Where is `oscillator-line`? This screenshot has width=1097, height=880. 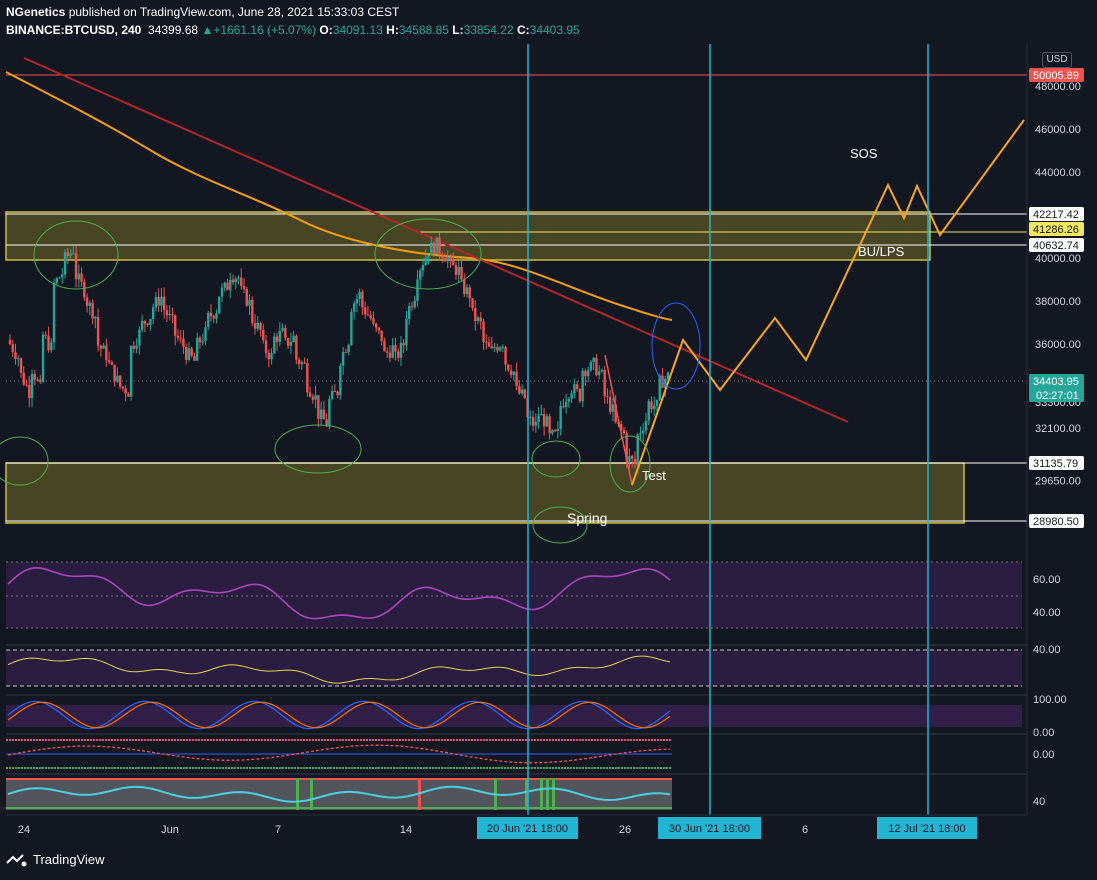 oscillator-line is located at coordinates (339, 669).